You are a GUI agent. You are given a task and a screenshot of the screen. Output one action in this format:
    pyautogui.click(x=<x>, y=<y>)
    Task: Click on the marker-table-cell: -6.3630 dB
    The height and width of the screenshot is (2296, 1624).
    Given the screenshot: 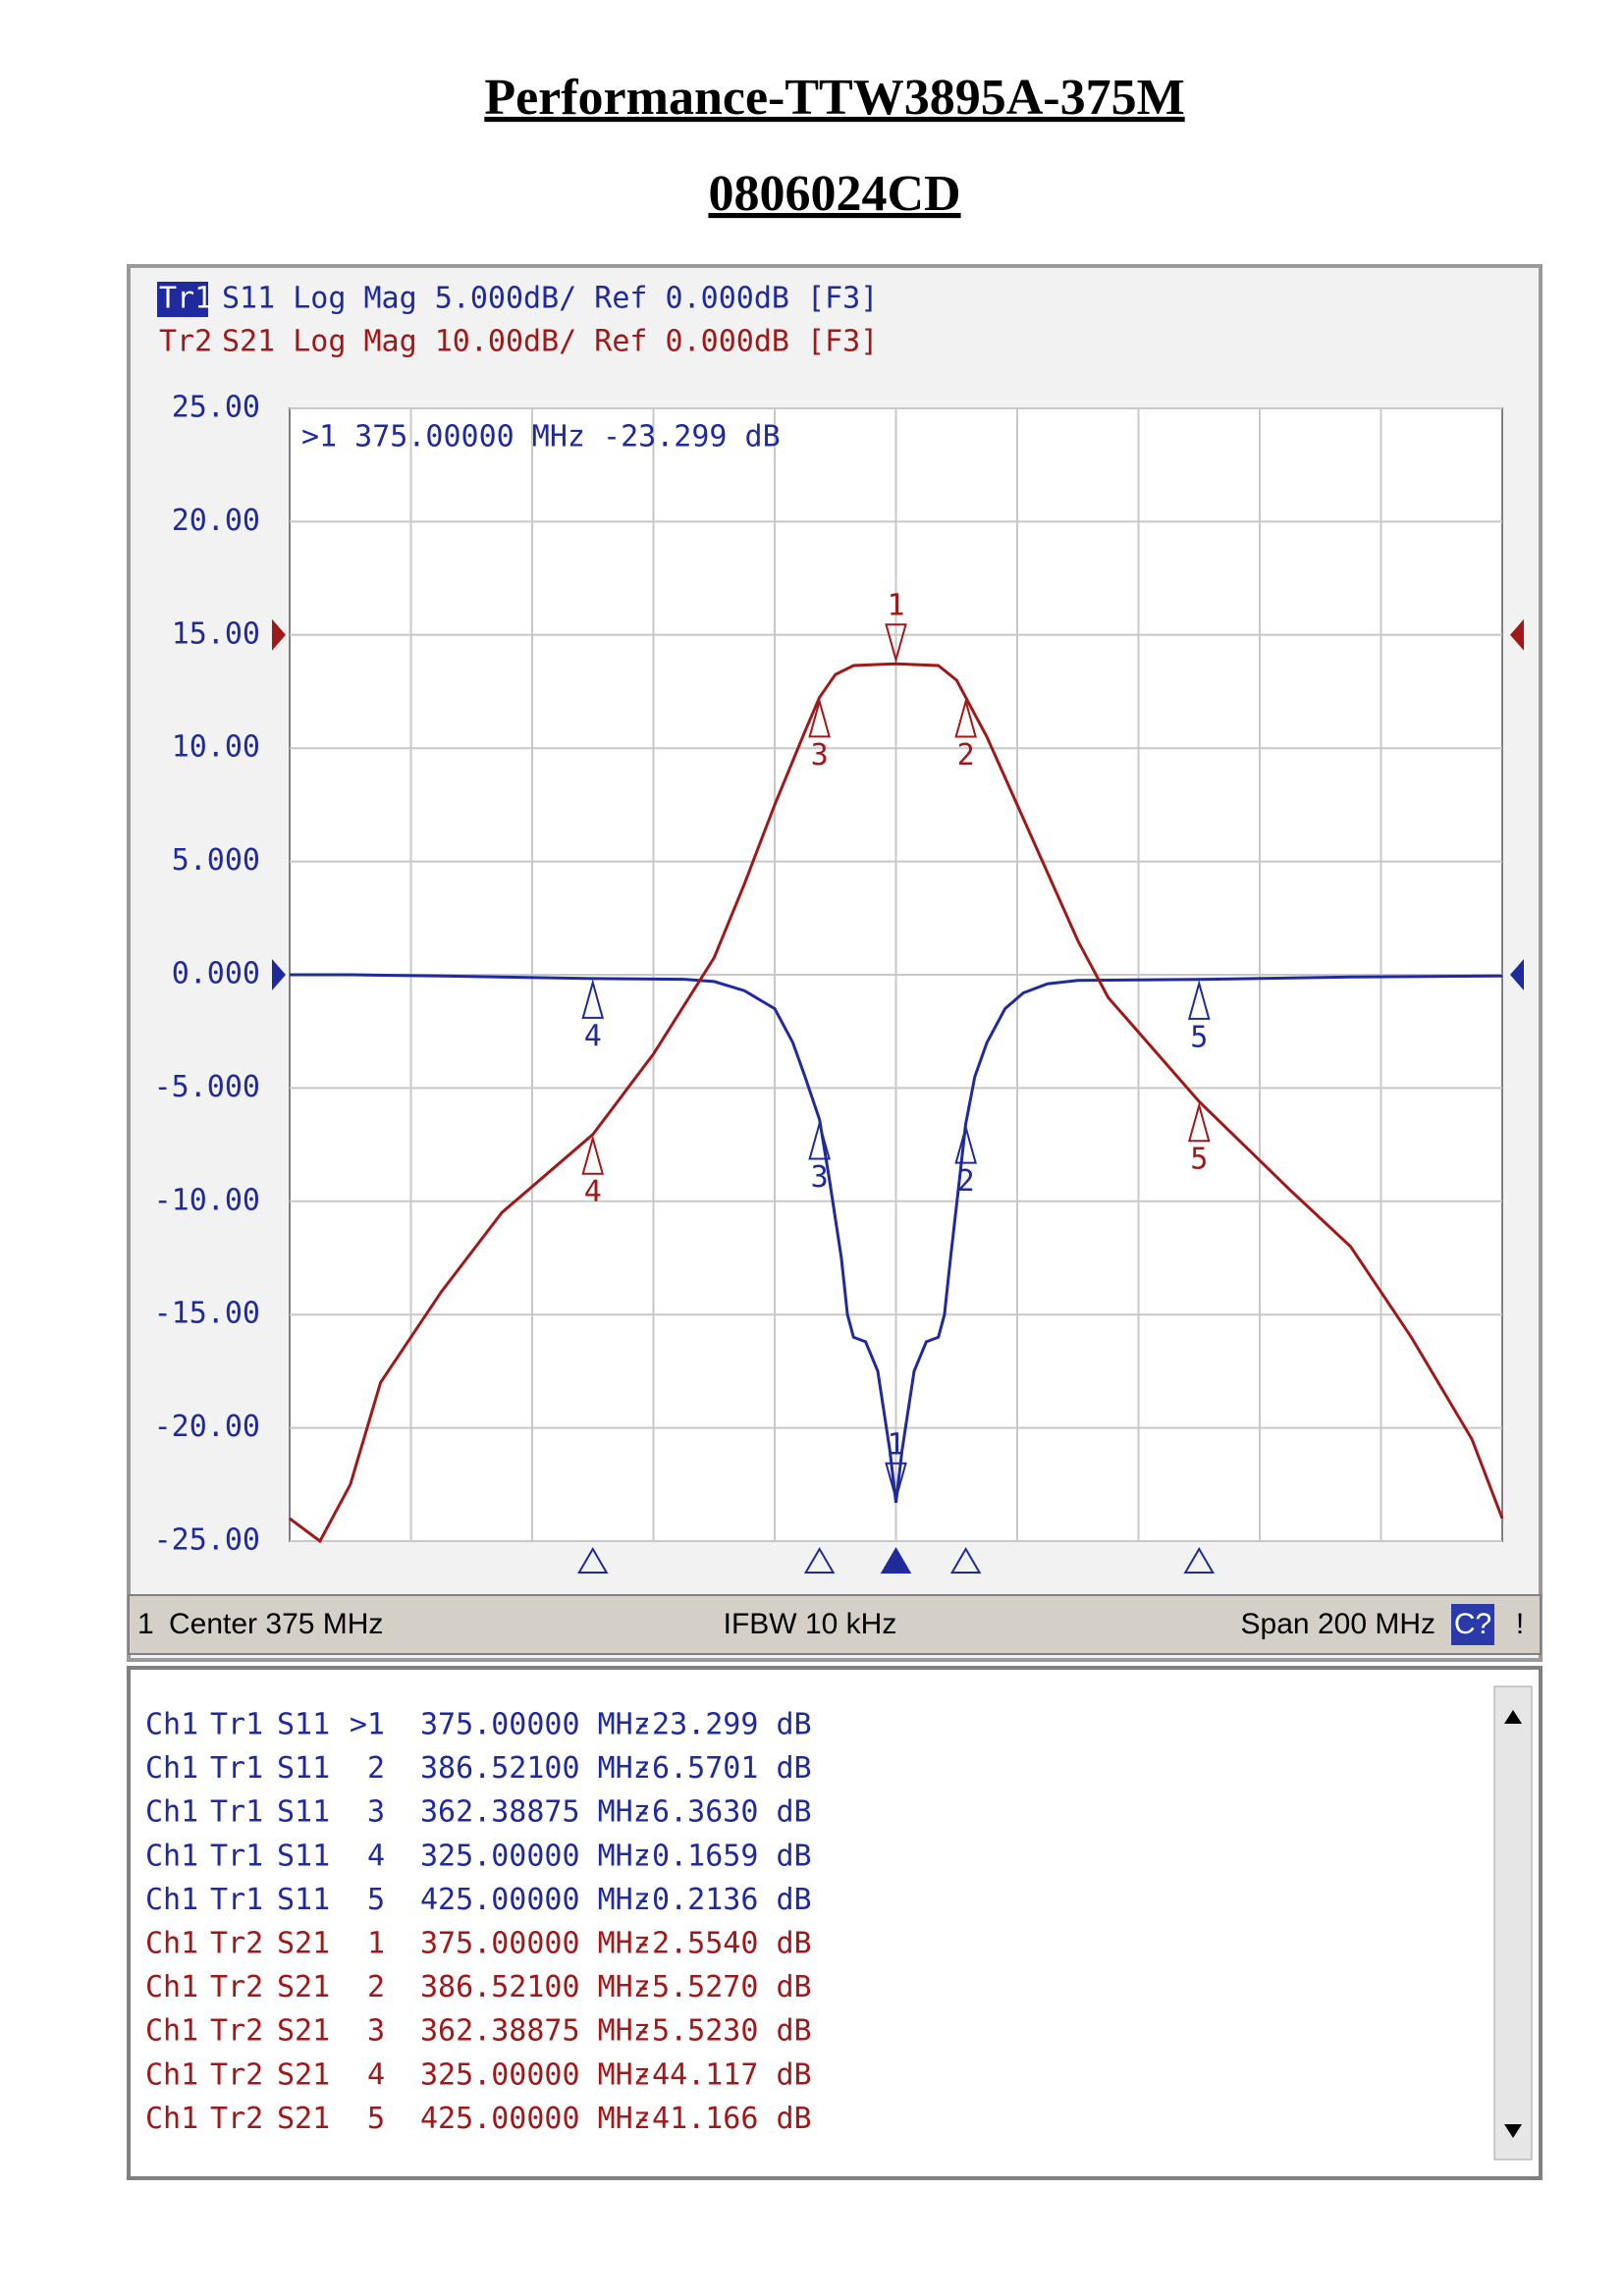 What is the action you would take?
    pyautogui.click(x=723, y=1813)
    